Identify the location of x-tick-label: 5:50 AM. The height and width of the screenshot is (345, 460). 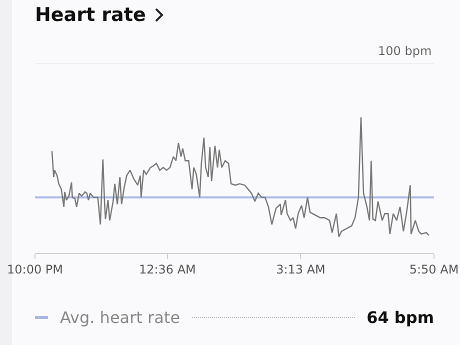
(434, 269).